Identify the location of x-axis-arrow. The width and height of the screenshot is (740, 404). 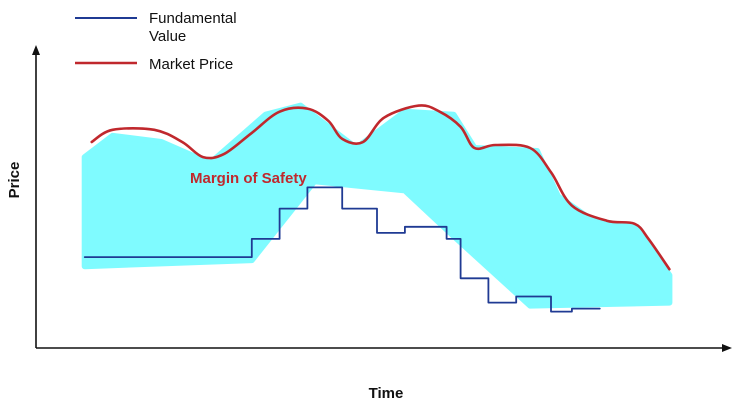
(727, 348).